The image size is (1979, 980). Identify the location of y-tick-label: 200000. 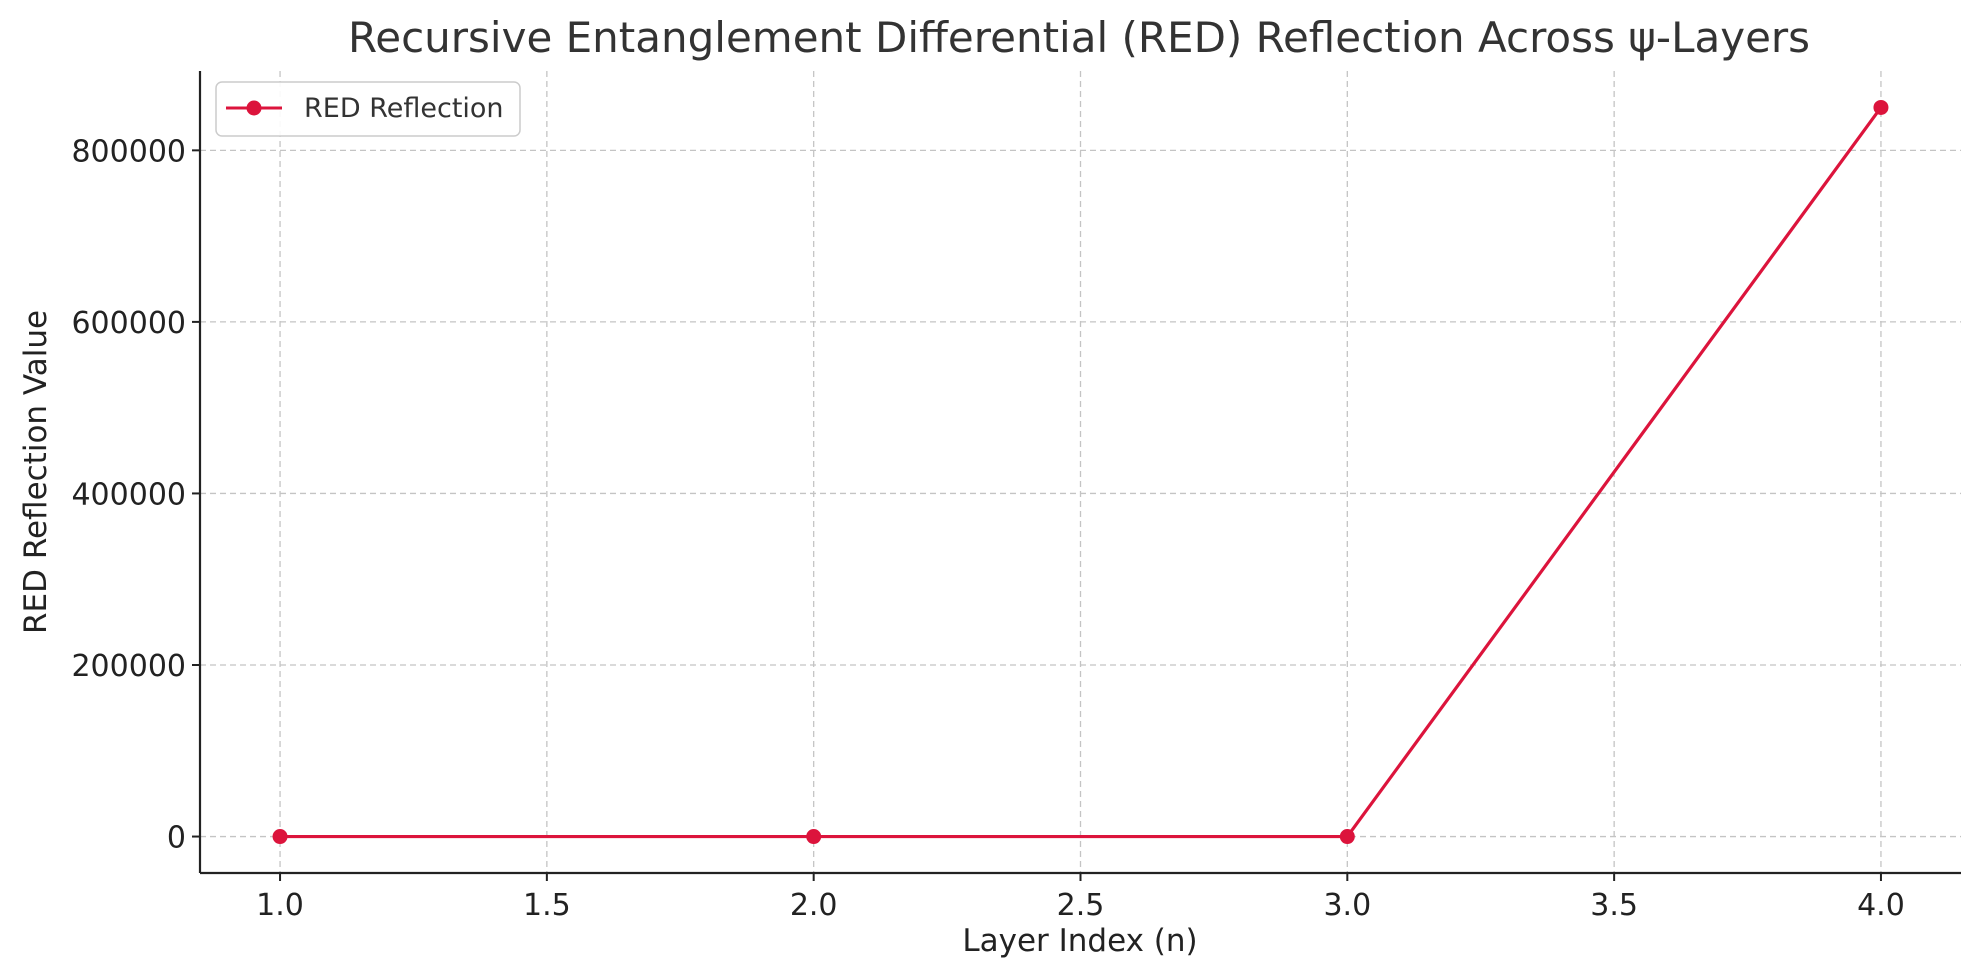
(128, 666).